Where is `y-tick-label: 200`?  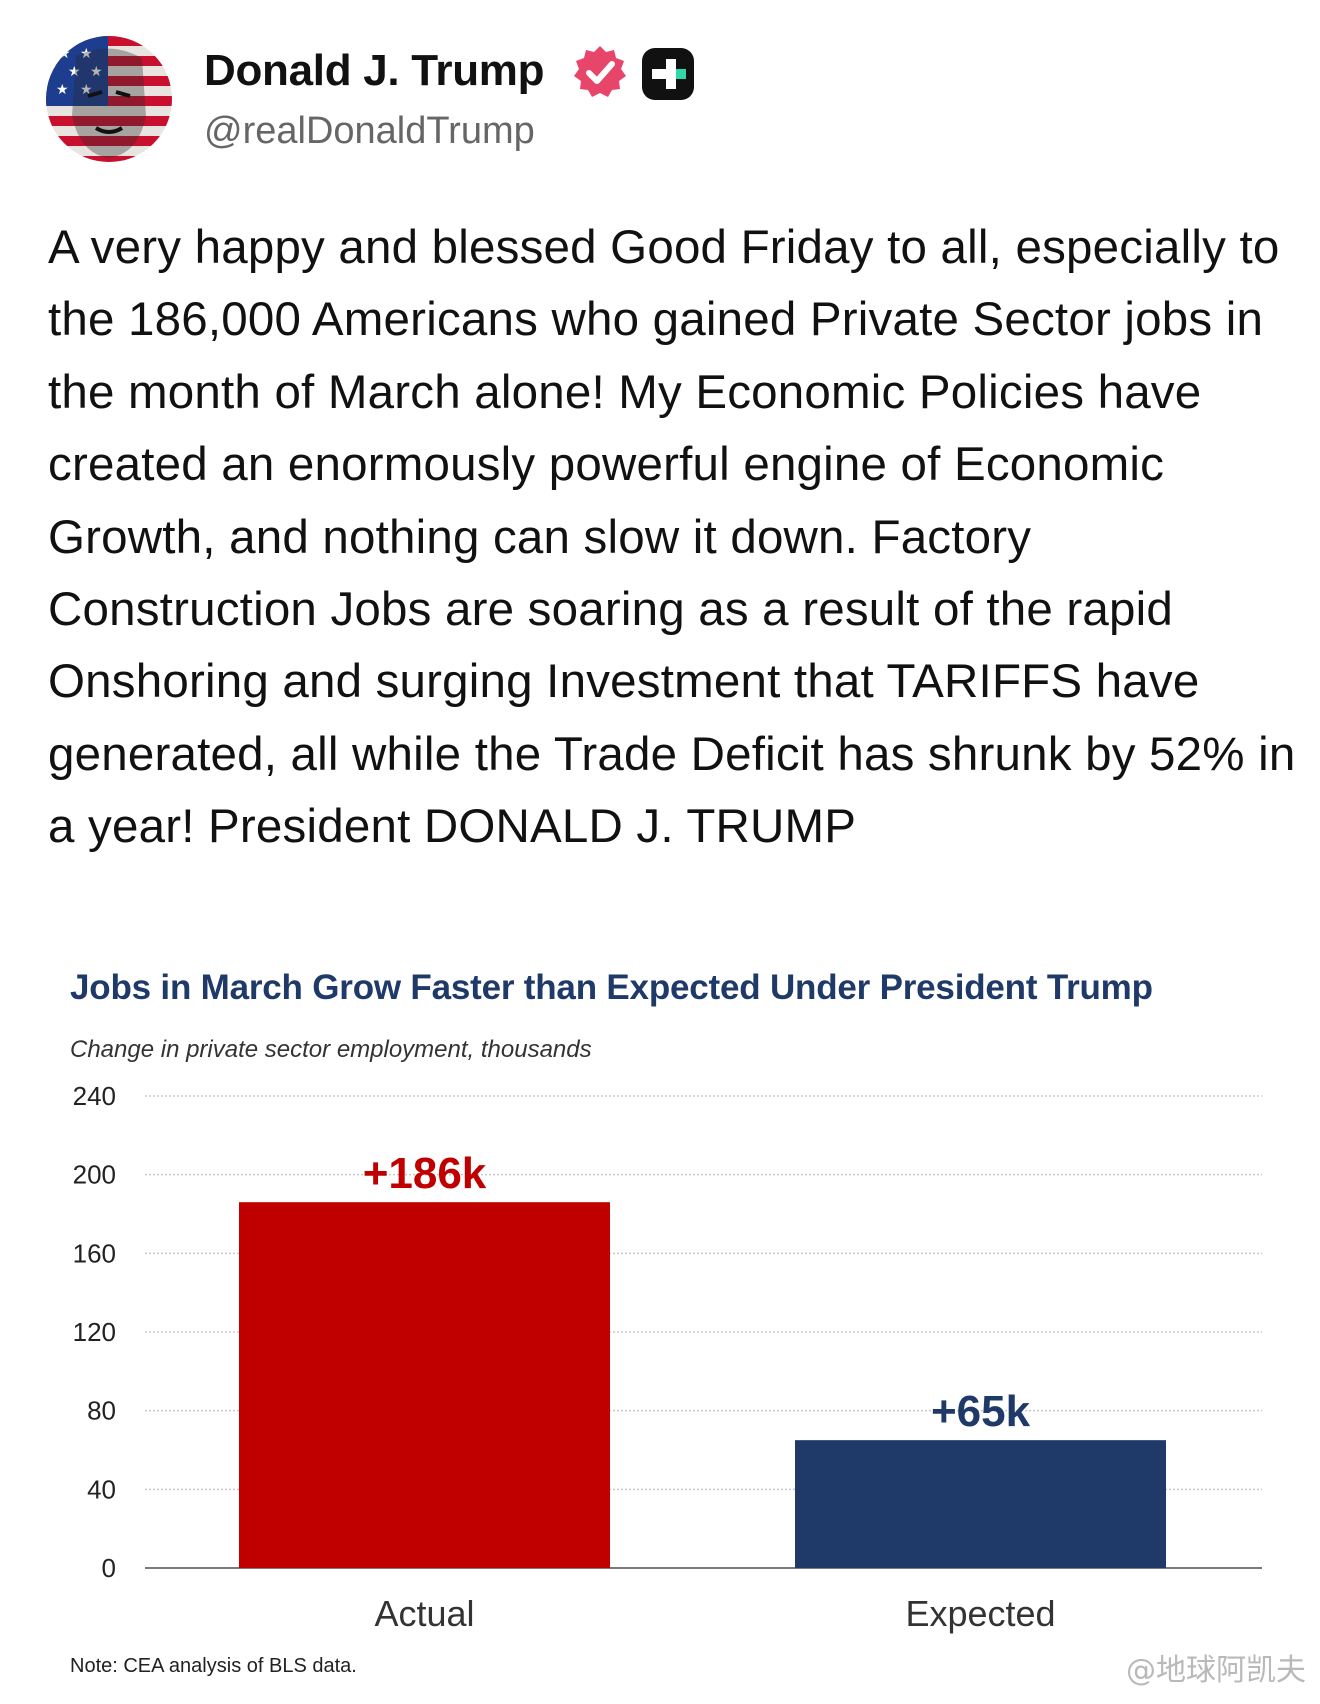 y-tick-label: 200 is located at coordinates (94, 1175).